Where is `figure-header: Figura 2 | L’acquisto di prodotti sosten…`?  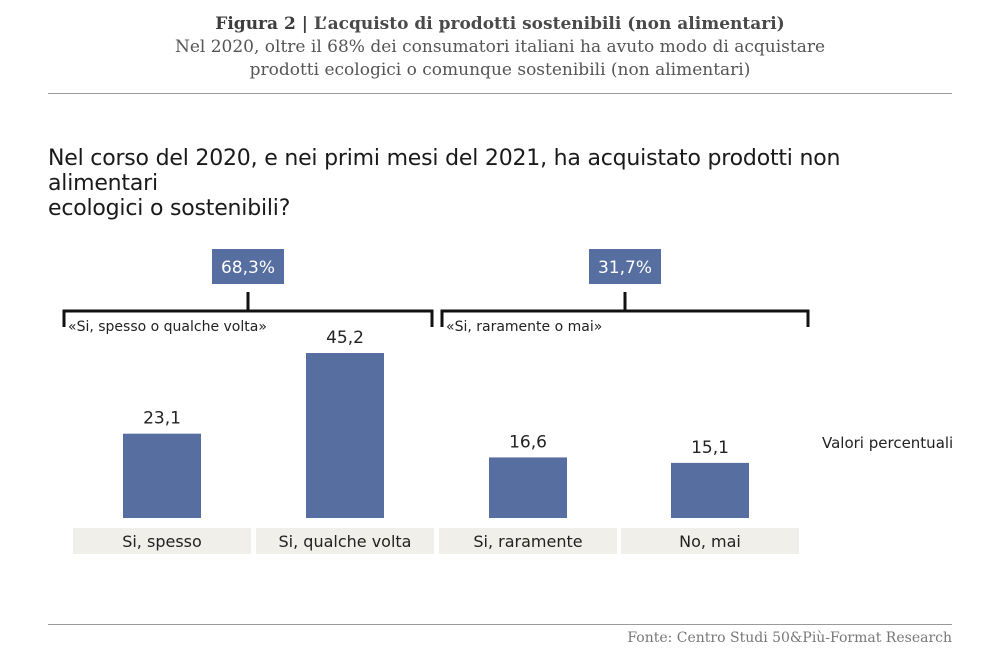 figure-header: Figura 2 | L’acquisto di prodotti sosten… is located at coordinates (500, 47).